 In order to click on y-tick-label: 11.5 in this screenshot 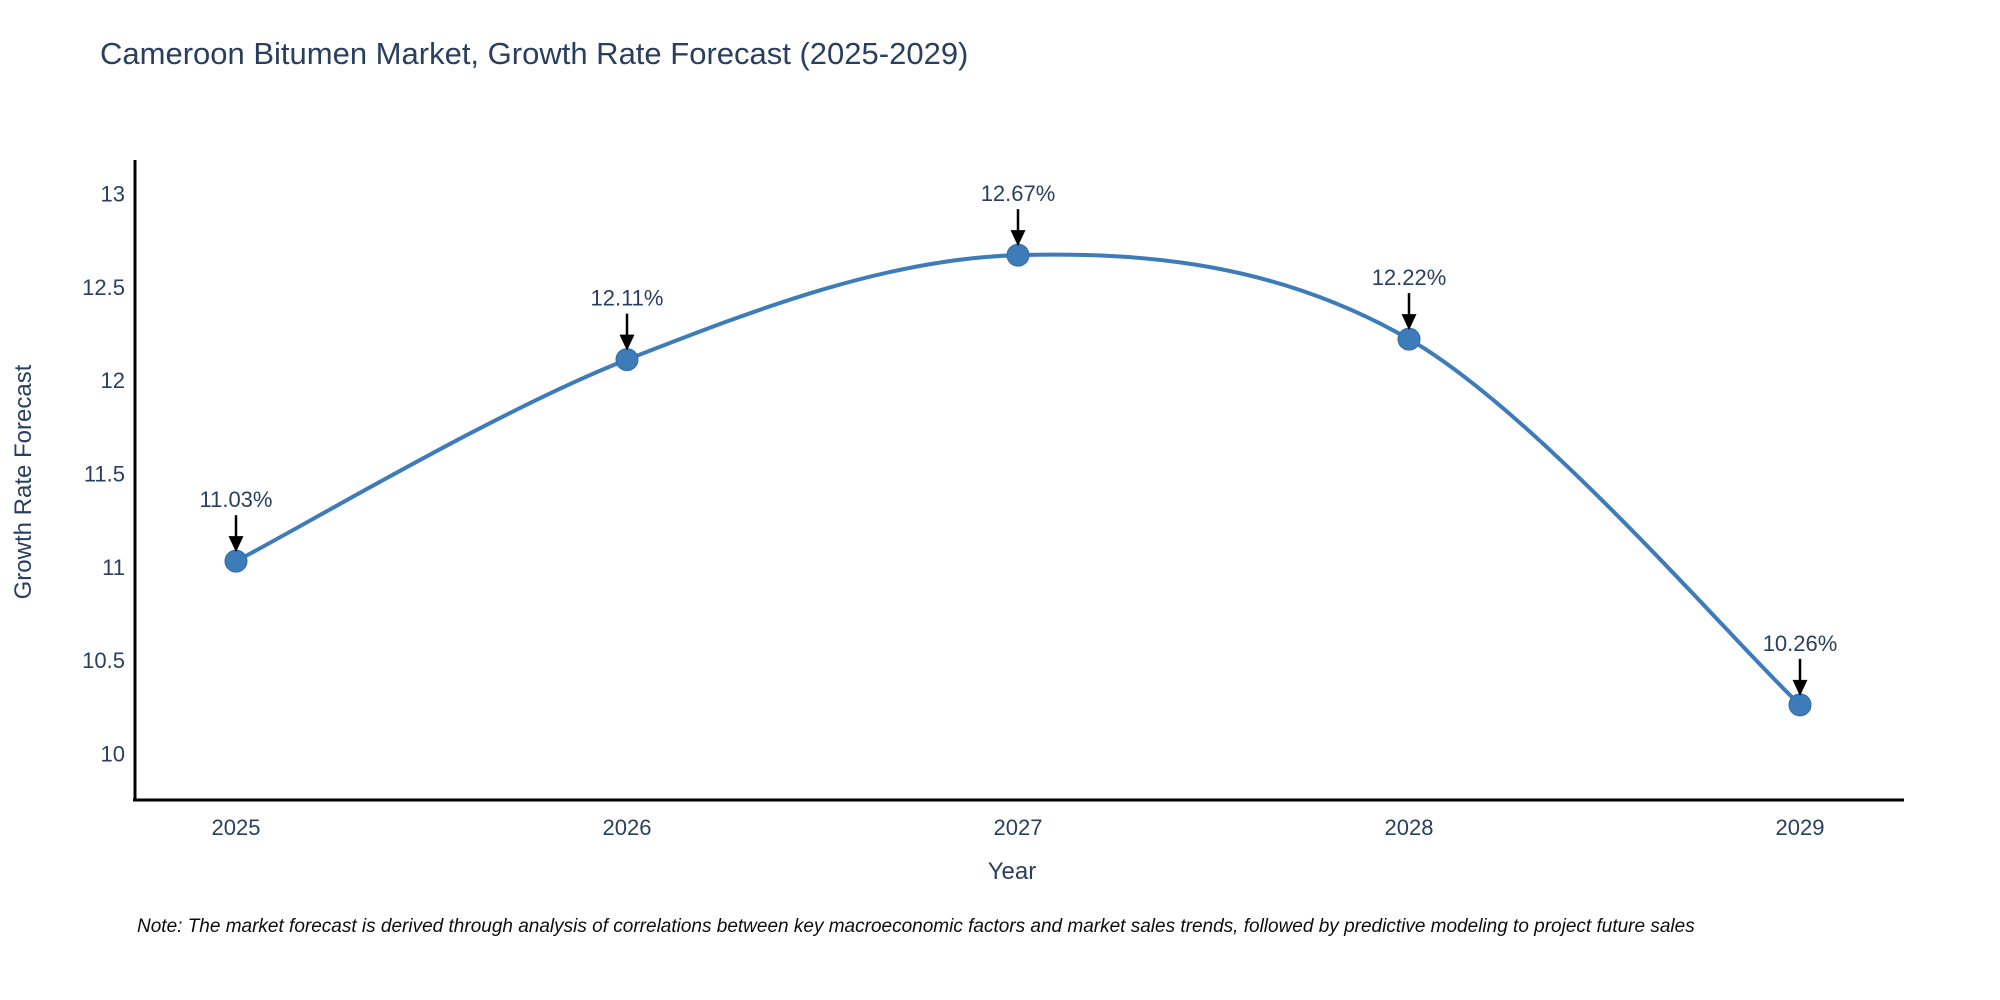, I will do `click(104, 473)`.